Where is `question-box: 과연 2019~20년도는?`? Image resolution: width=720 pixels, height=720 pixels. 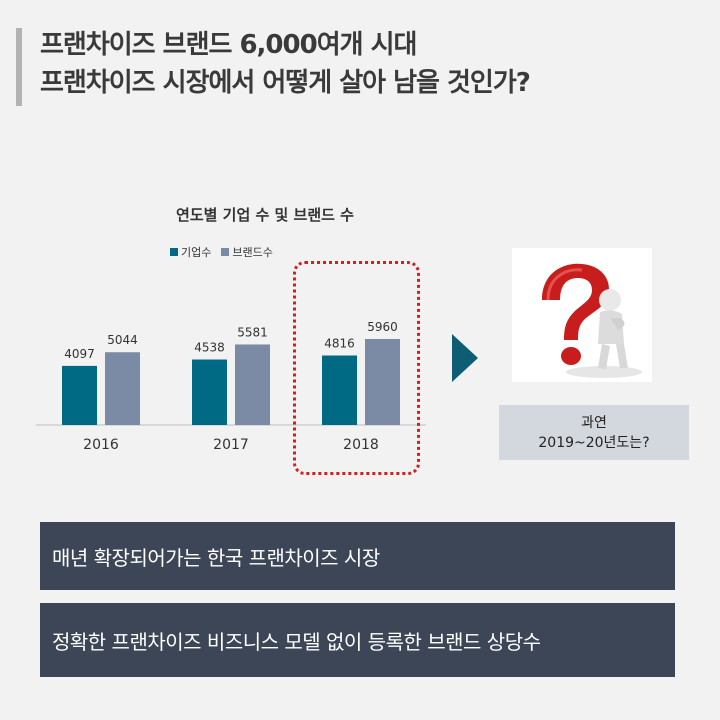 question-box: 과연 2019~20년도는? is located at coordinates (594, 432).